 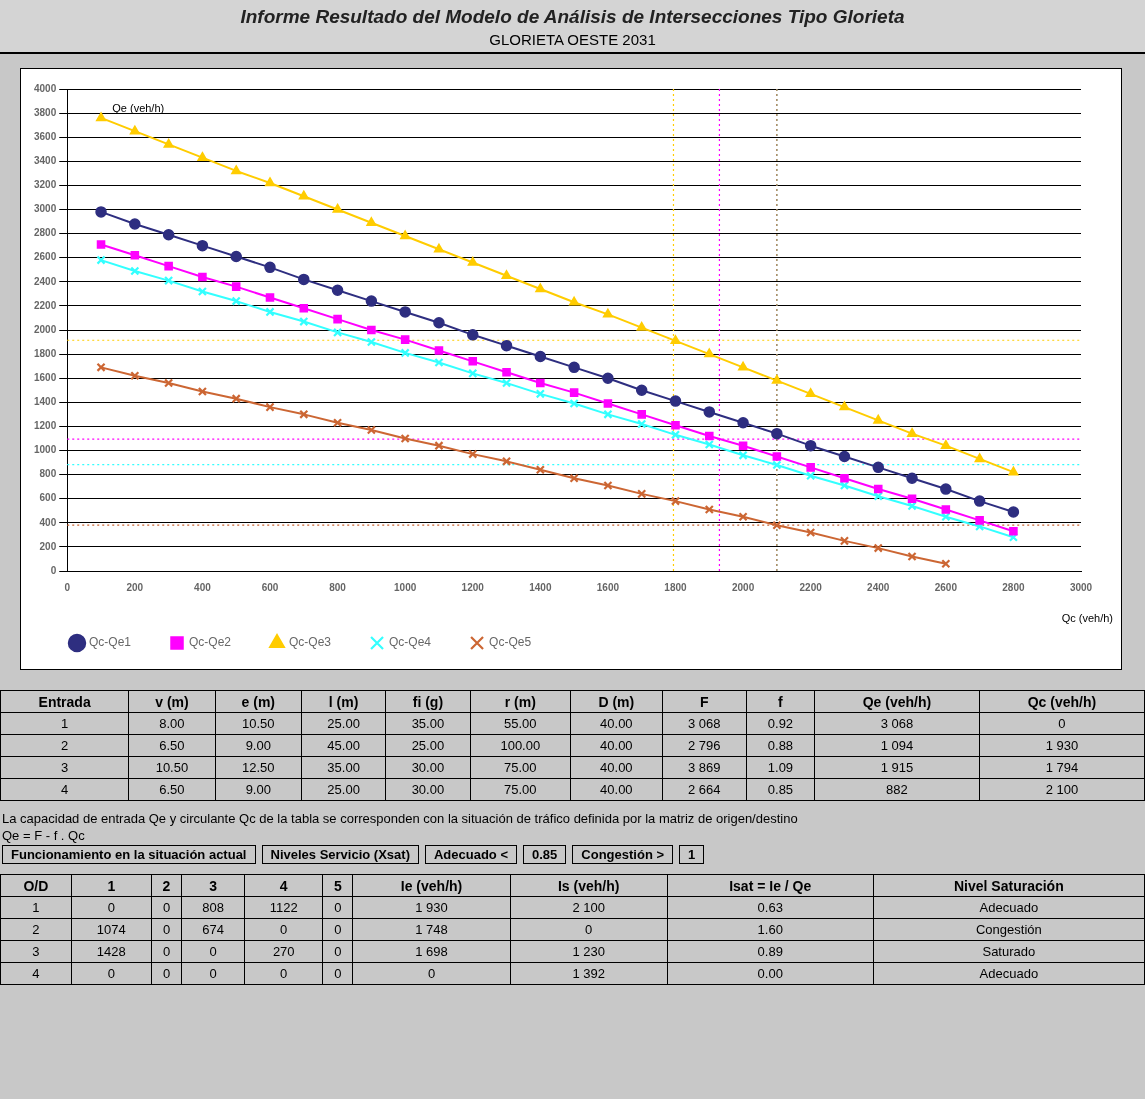 What do you see at coordinates (45, 426) in the screenshot?
I see `y-tick-label: 1200` at bounding box center [45, 426].